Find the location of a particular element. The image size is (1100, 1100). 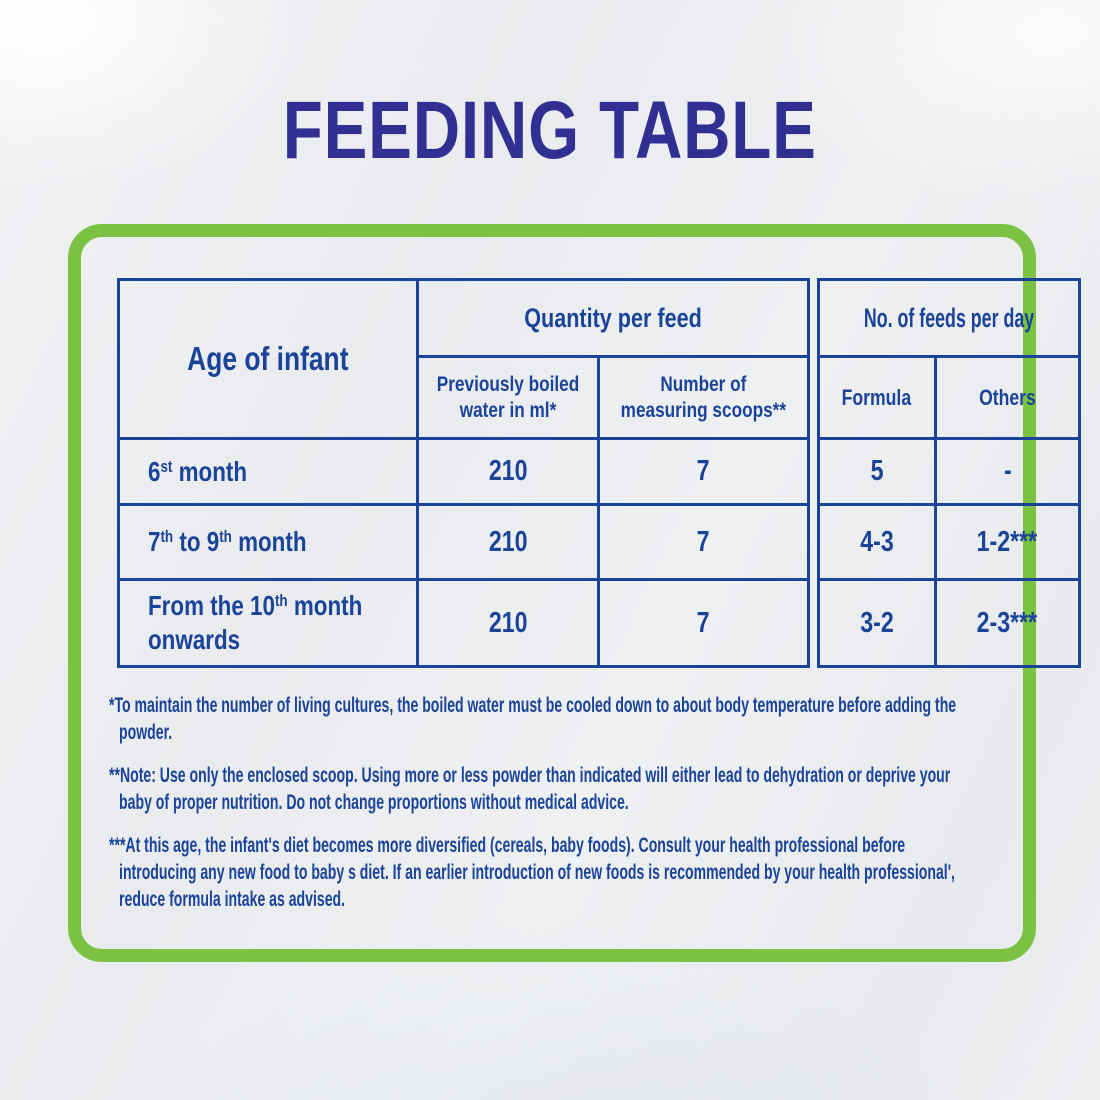

scoops-header-line1: Number of is located at coordinates (703, 384).